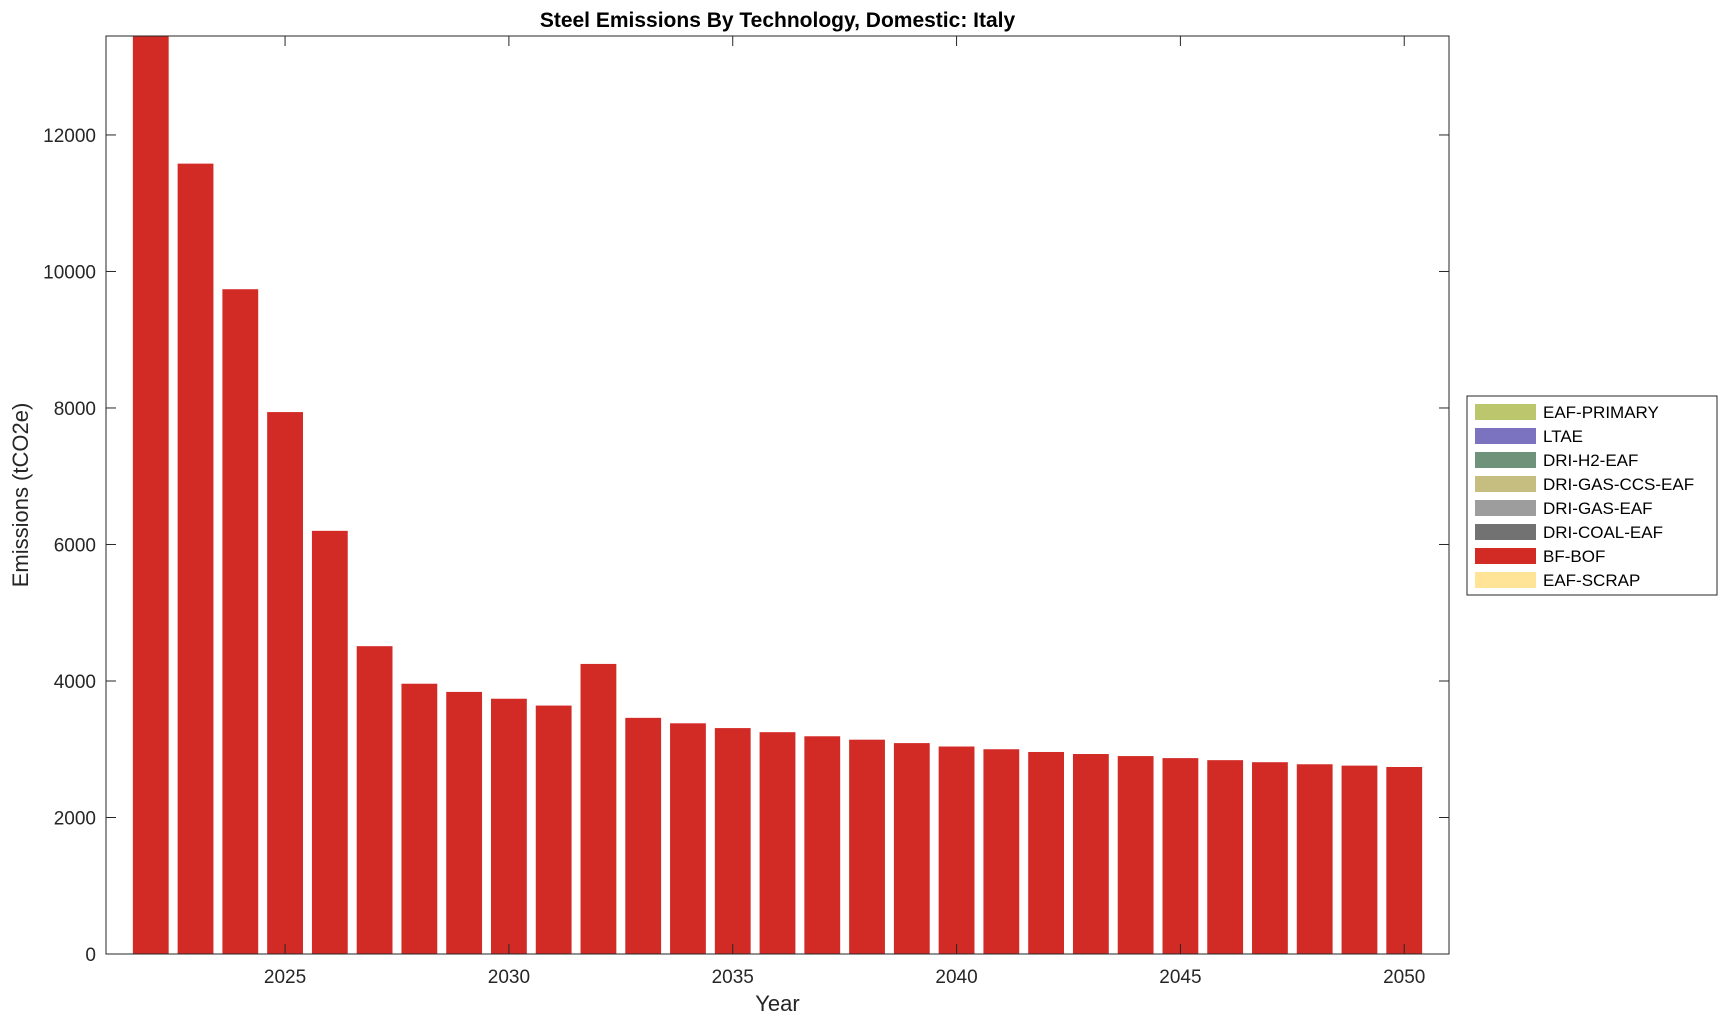 The width and height of the screenshot is (1725, 1021). Describe the element at coordinates (75, 409) in the screenshot. I see `y-tick-label-8000: 8000` at that location.